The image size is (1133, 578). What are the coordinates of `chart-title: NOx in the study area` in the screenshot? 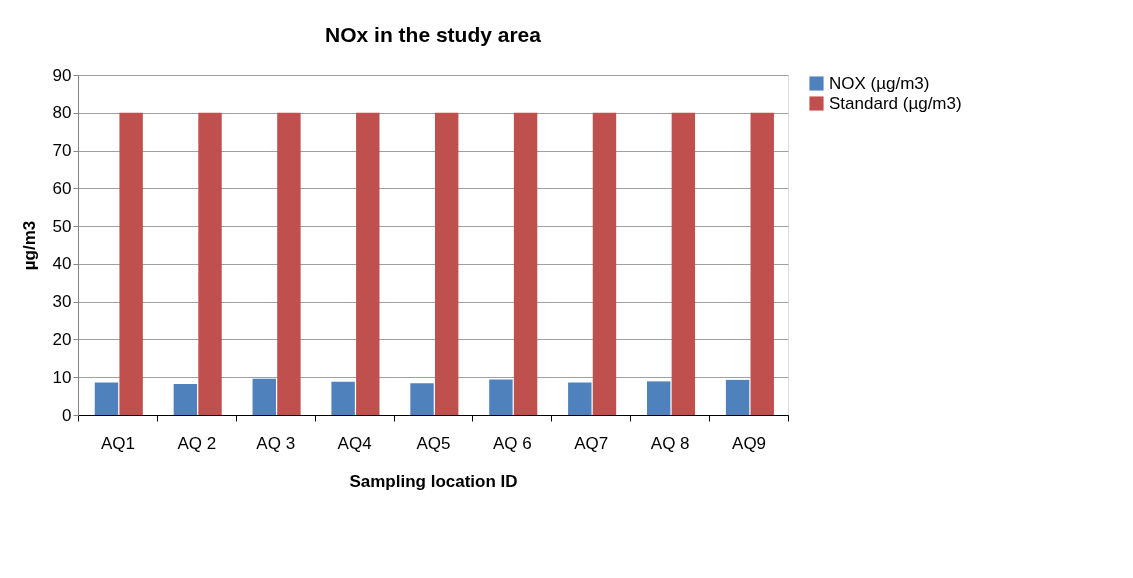 It's located at (433, 34).